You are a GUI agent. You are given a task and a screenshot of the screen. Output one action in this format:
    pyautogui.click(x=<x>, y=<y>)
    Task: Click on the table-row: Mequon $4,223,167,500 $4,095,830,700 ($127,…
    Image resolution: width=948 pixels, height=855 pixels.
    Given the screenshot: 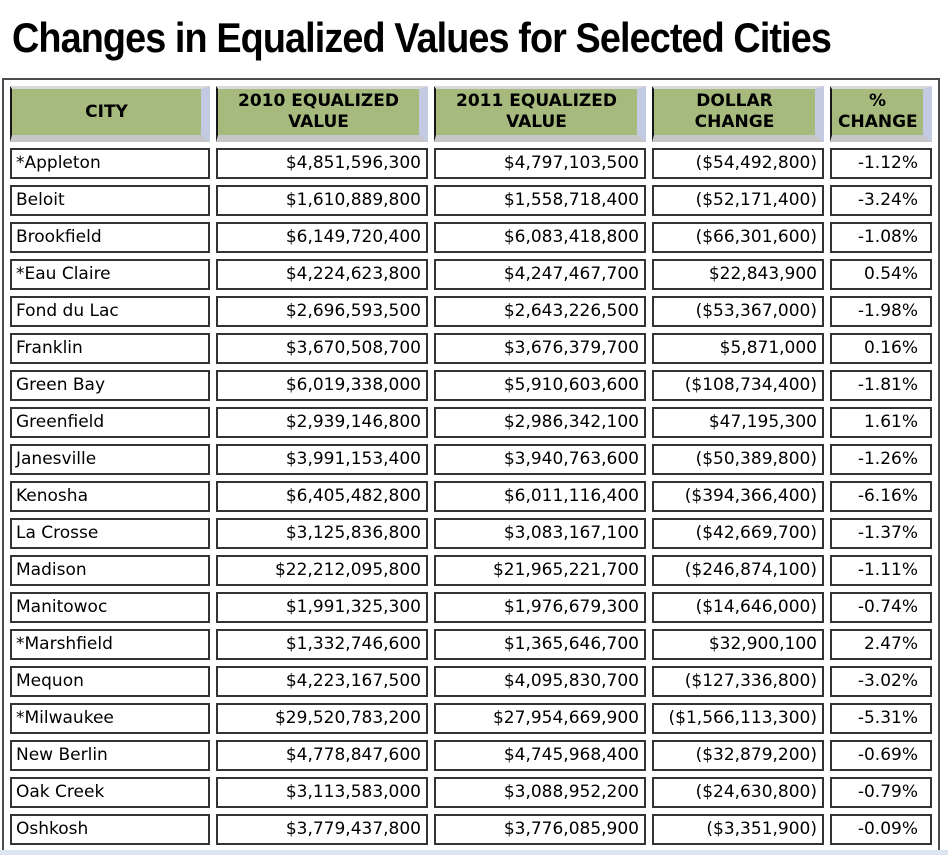 What is the action you would take?
    pyautogui.click(x=471, y=681)
    